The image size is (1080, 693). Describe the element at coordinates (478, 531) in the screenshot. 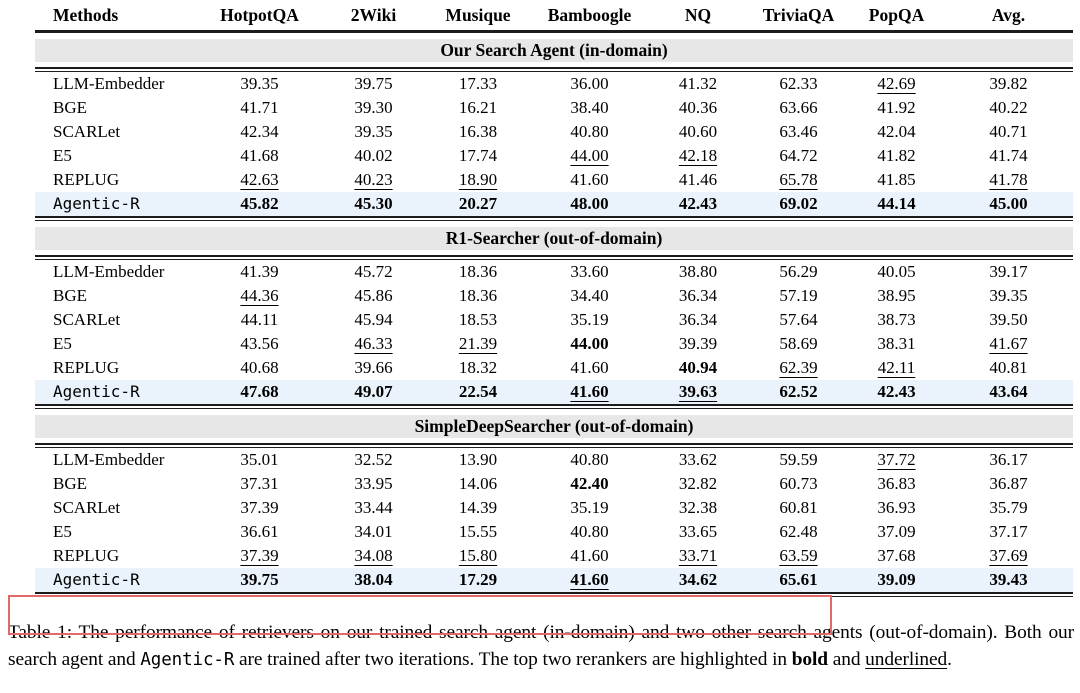

I see `value-cell: 15.55` at that location.